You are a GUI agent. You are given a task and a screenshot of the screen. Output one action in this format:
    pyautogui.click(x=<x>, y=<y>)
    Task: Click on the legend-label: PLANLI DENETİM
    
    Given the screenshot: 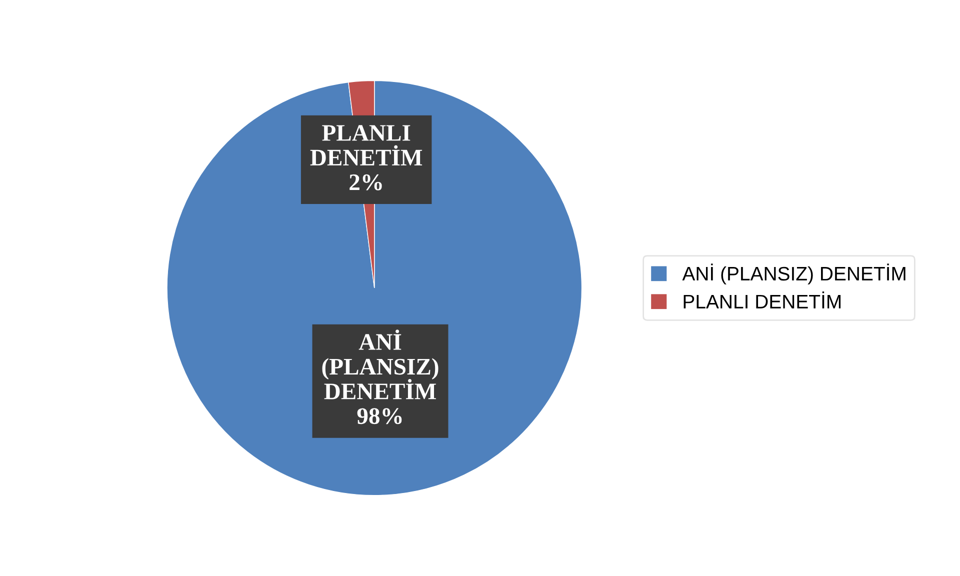 What is the action you would take?
    pyautogui.click(x=762, y=300)
    